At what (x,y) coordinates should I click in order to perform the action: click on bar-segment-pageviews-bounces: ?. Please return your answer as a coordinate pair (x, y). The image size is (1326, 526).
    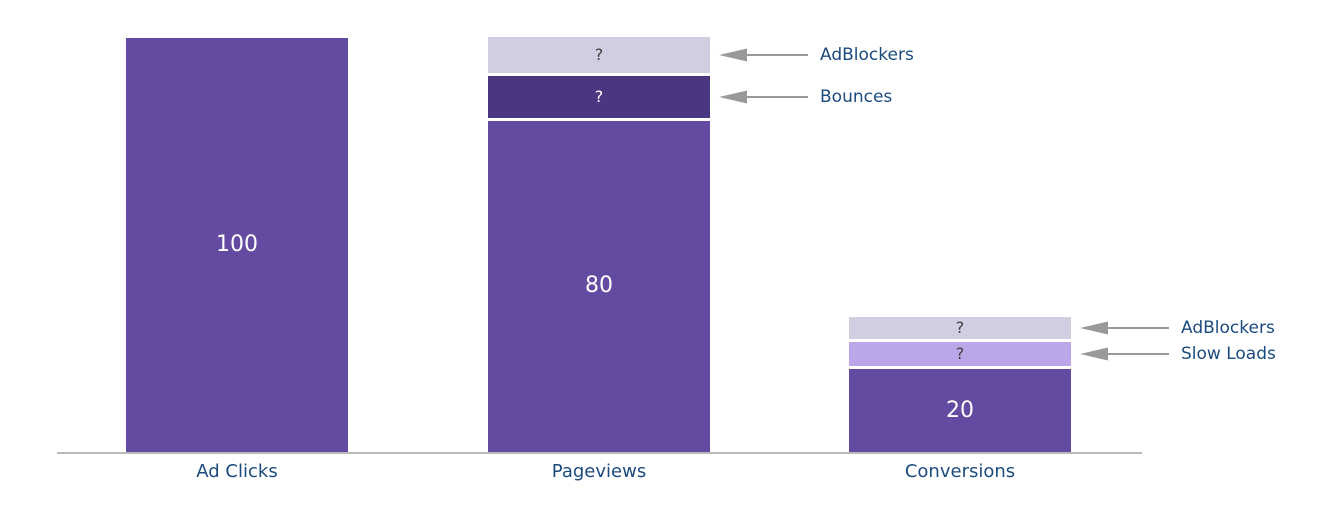
    Looking at the image, I should click on (599, 97).